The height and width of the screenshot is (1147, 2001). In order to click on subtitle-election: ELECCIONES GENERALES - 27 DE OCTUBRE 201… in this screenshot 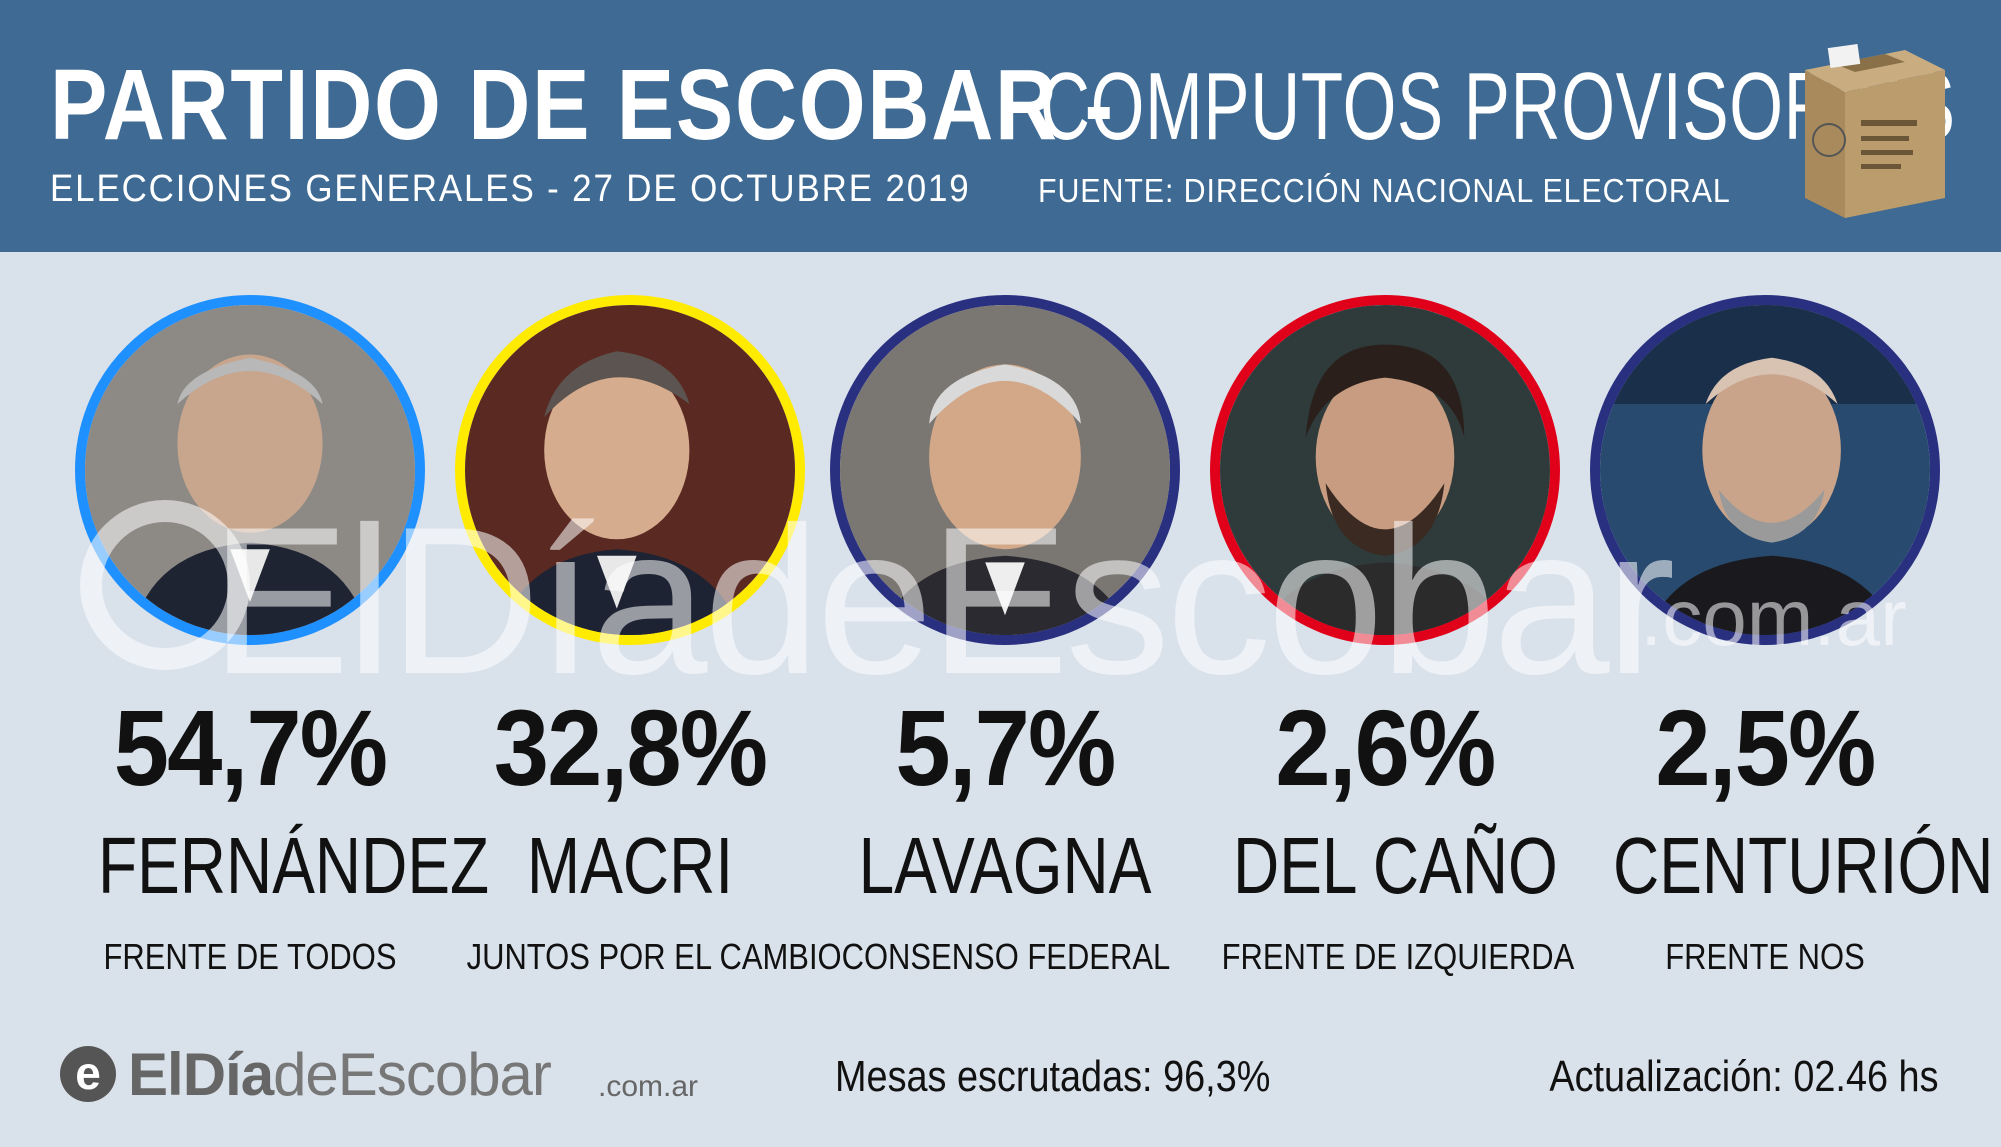, I will do `click(510, 189)`.